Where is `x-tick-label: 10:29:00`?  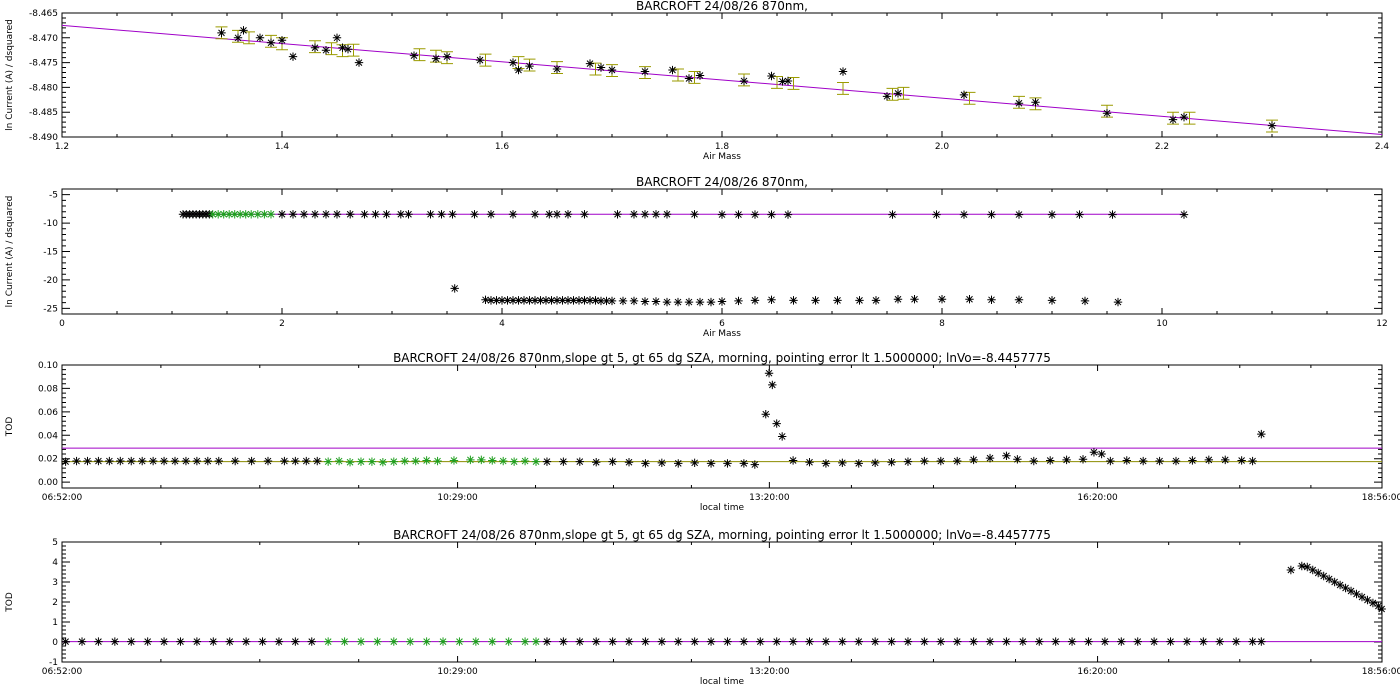
x-tick-label: 10:29:00 is located at coordinates (457, 672).